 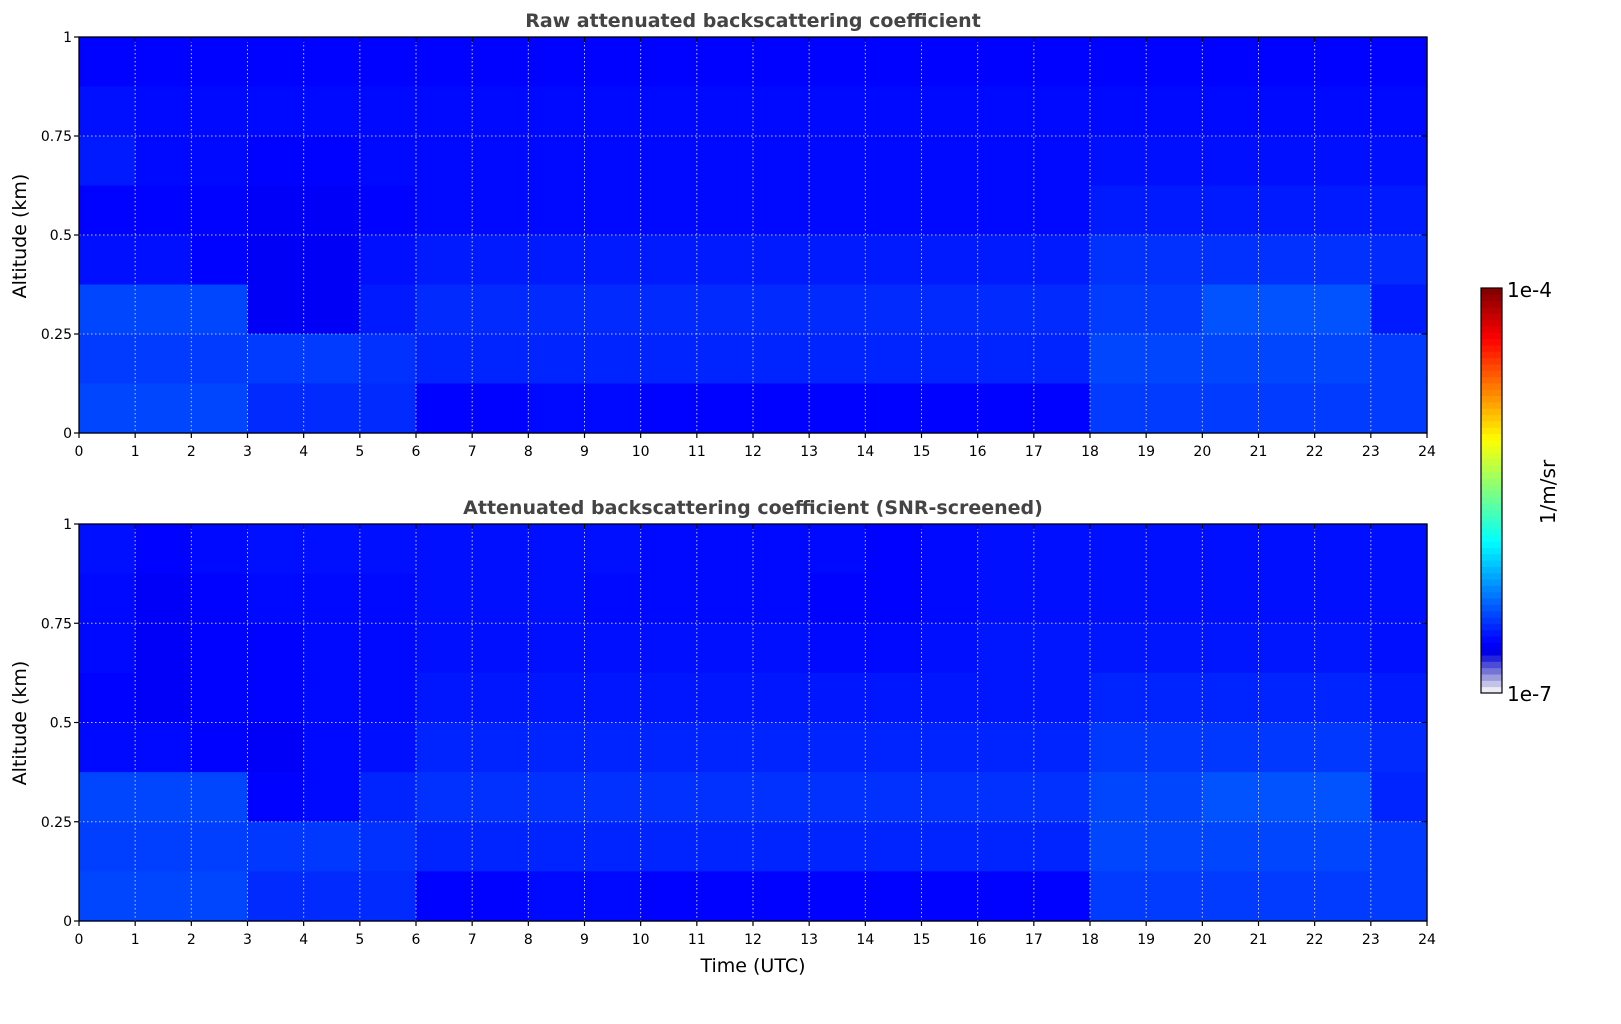 I want to click on x-tick-label: 15, so click(x=922, y=452).